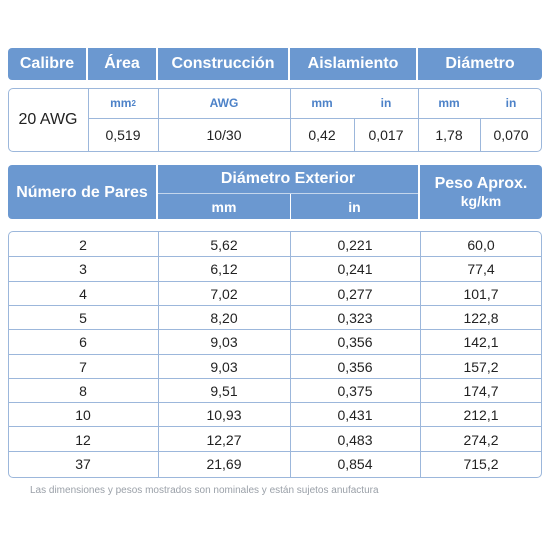 The height and width of the screenshot is (550, 550). I want to click on table-cell-peso: 77,4, so click(481, 269).